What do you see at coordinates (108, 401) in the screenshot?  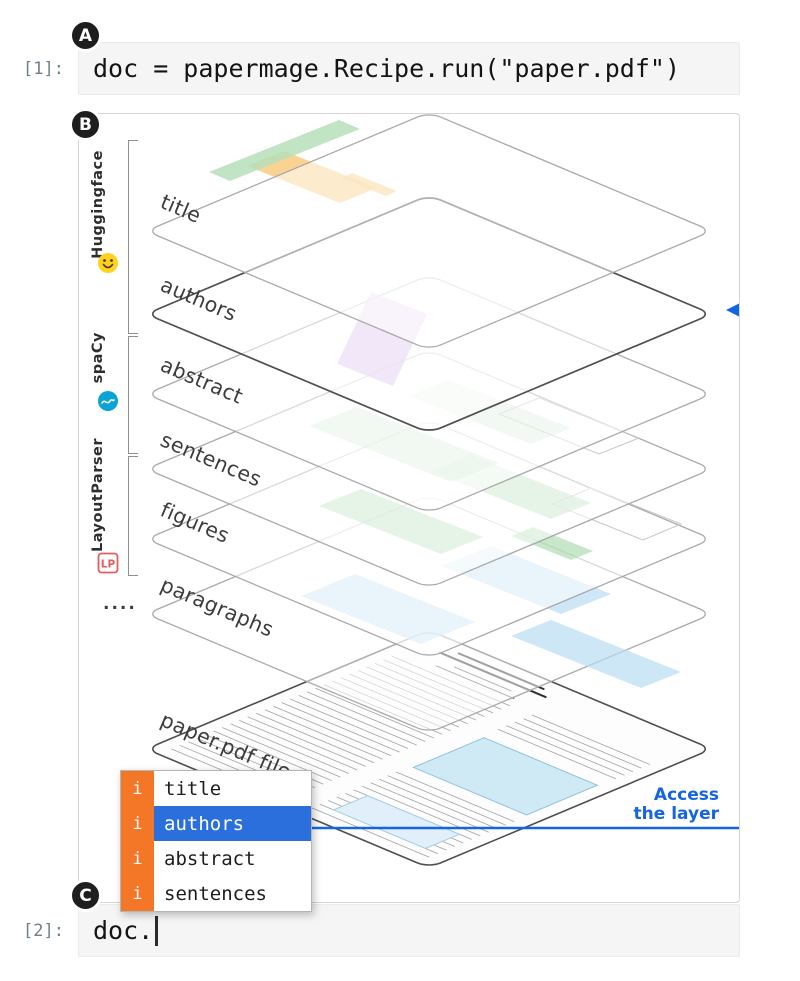 I see `spacy-icon` at bounding box center [108, 401].